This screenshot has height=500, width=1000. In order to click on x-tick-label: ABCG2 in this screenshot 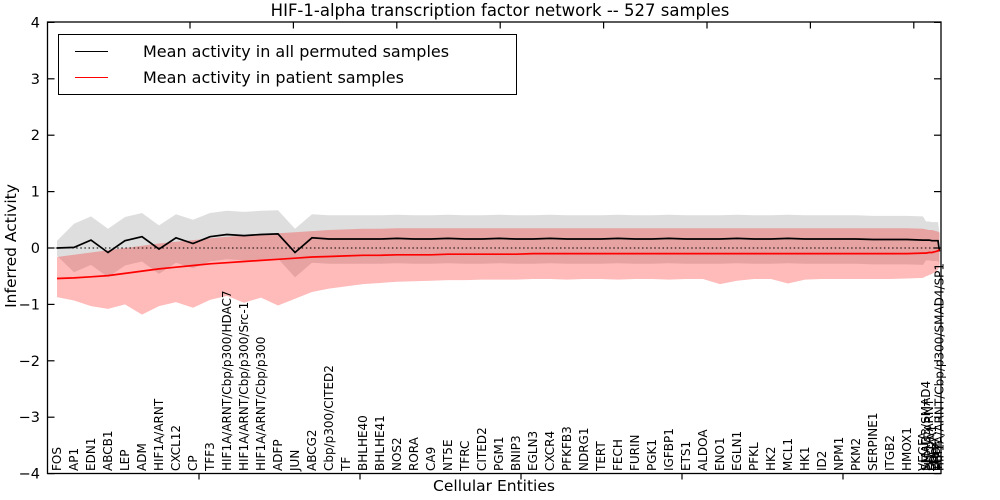, I will do `click(312, 450)`.